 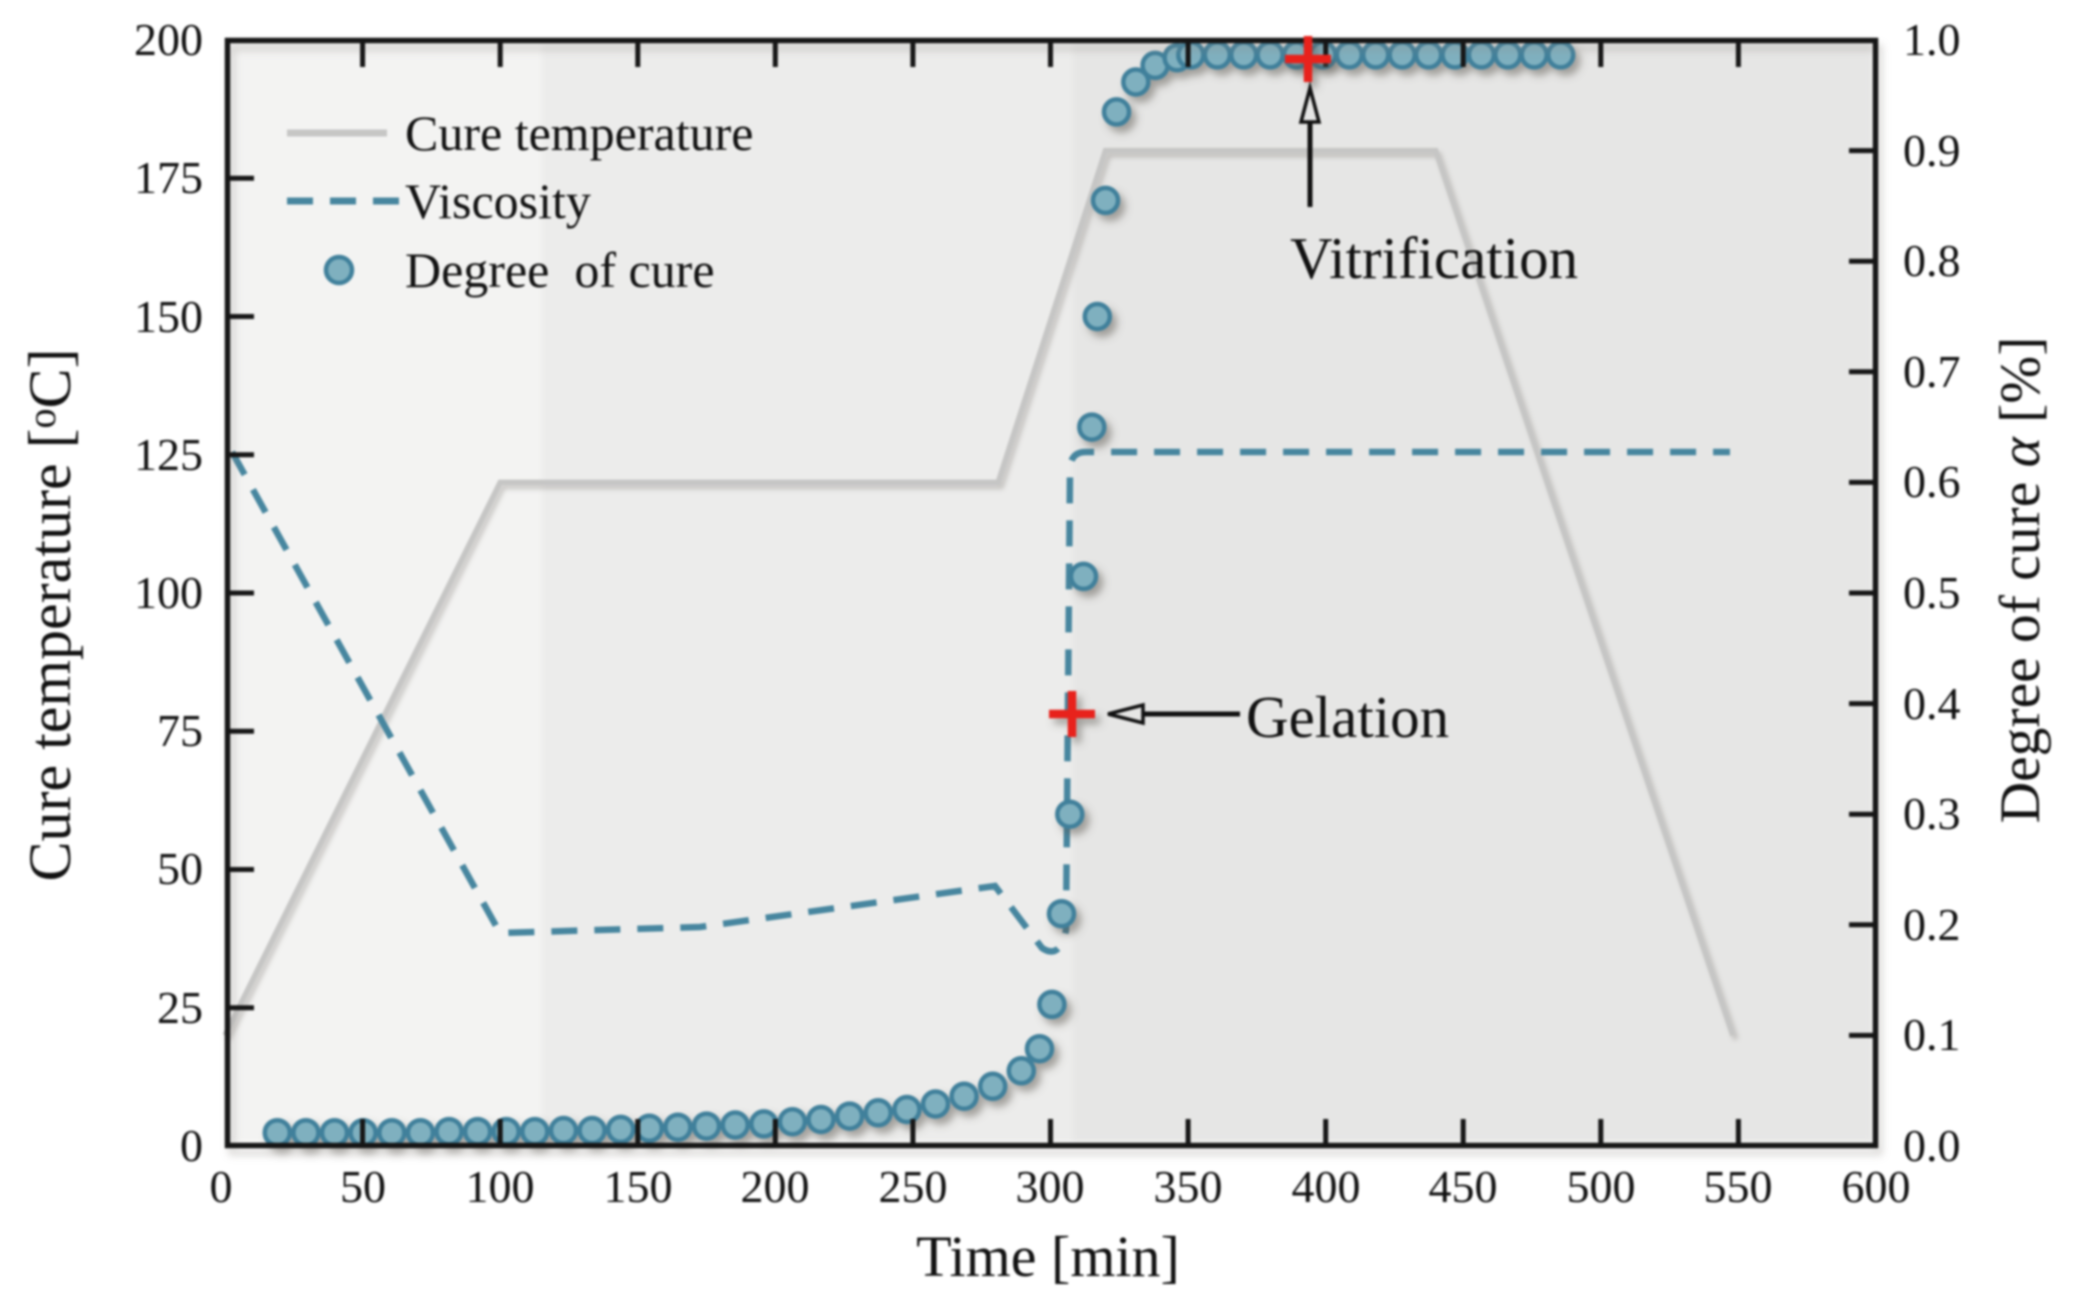 I want to click on svg-text: Degree of cure α [%], so click(x=2020, y=580).